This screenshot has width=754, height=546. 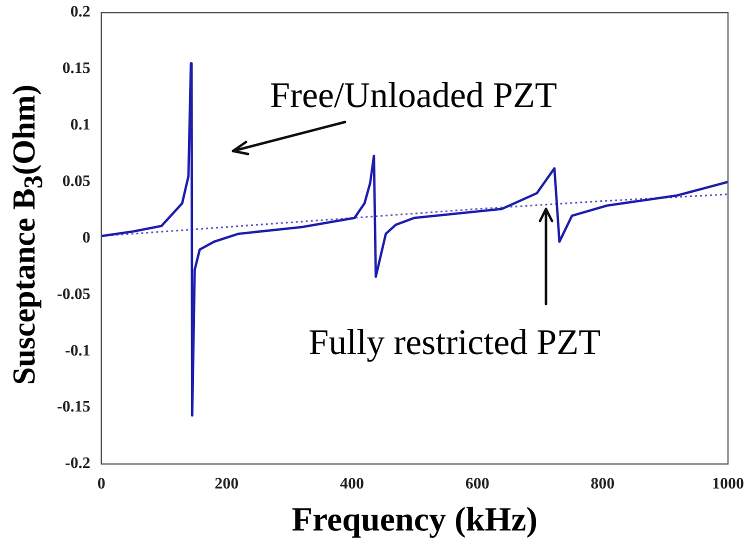 What do you see at coordinates (80, 125) in the screenshot?
I see `y-tick-label: 0.1` at bounding box center [80, 125].